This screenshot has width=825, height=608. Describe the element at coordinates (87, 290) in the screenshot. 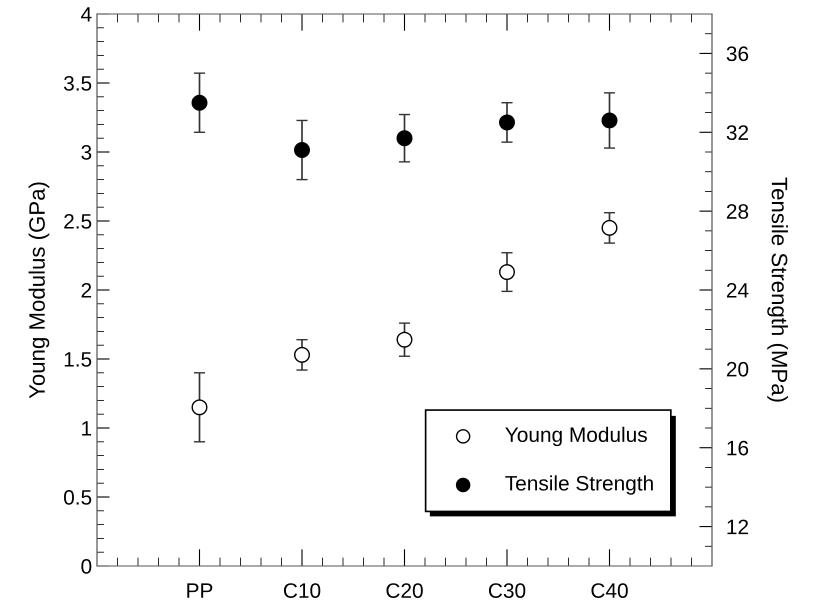

I see `y-tick-label: 2` at that location.